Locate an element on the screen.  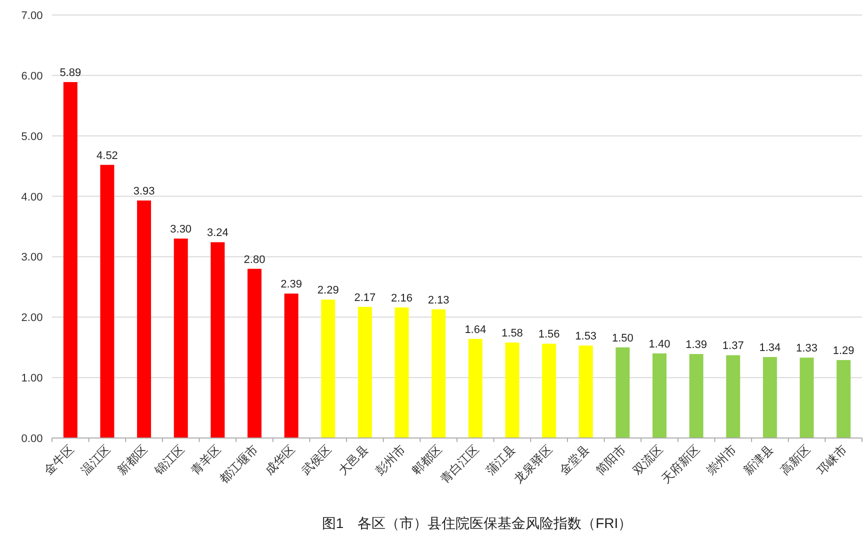
data-label: 1.34 is located at coordinates (770, 348).